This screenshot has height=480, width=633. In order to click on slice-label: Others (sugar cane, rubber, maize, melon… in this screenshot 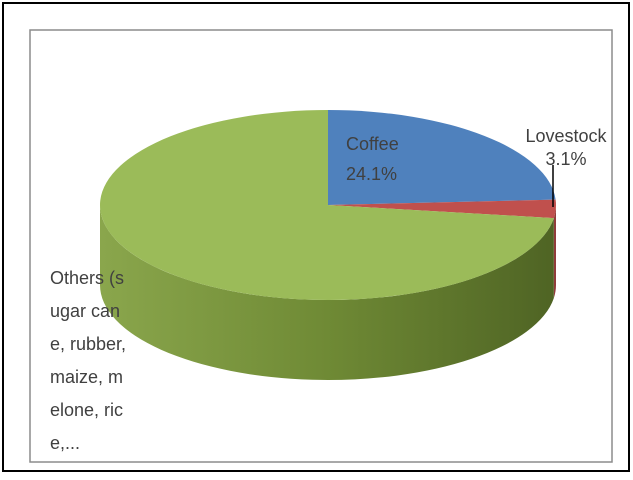, I will do `click(88, 360)`.